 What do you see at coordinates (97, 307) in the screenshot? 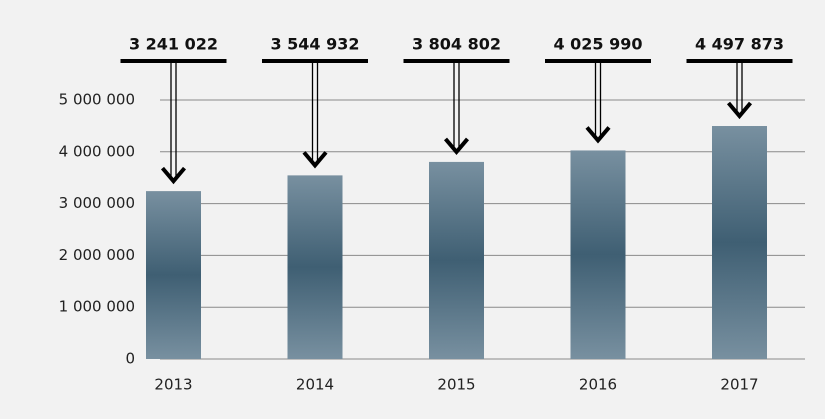
I see `y-tick-label: 1 000 000` at bounding box center [97, 307].